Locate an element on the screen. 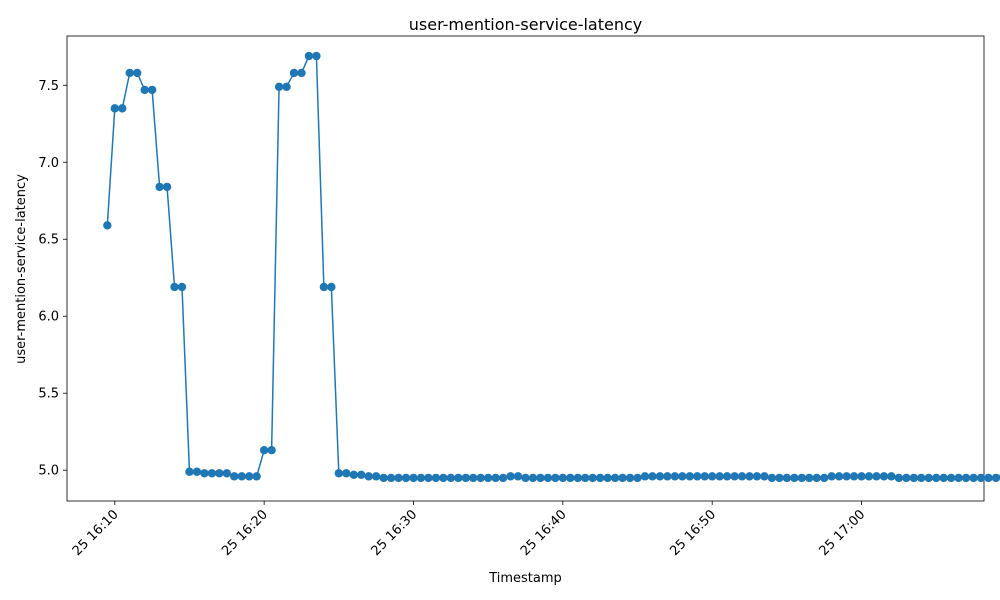 Image resolution: width=1000 pixels, height=600 pixels. y-tick-label: 6.0 is located at coordinates (48, 317).